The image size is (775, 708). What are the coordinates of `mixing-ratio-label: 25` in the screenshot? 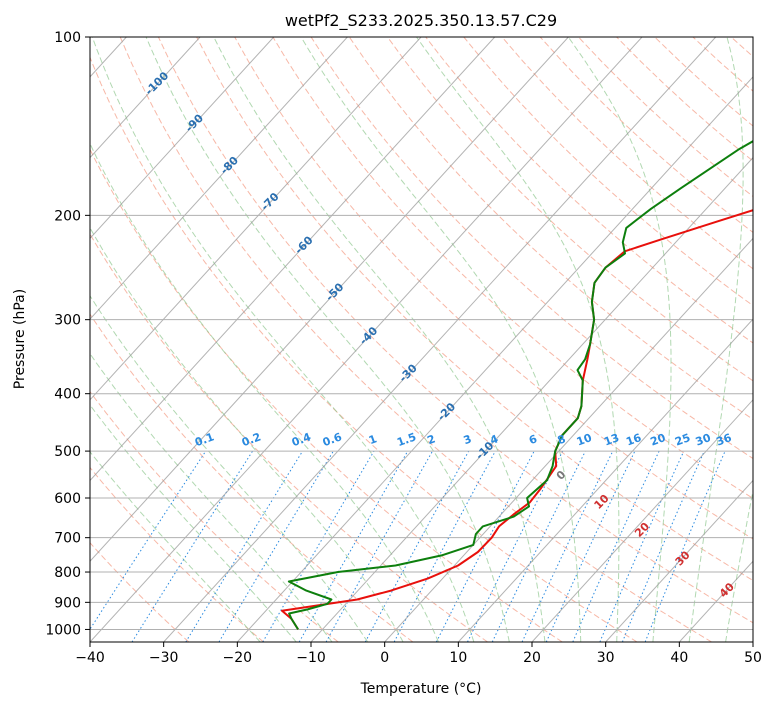 It's located at (682, 439).